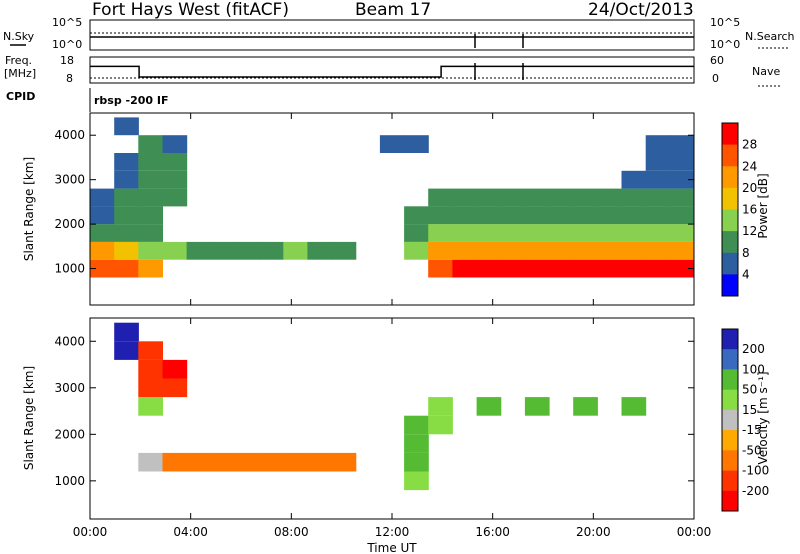 The height and width of the screenshot is (554, 800). What do you see at coordinates (131, 100) in the screenshot?
I see `cpid-text: rbsp -200 IF` at bounding box center [131, 100].